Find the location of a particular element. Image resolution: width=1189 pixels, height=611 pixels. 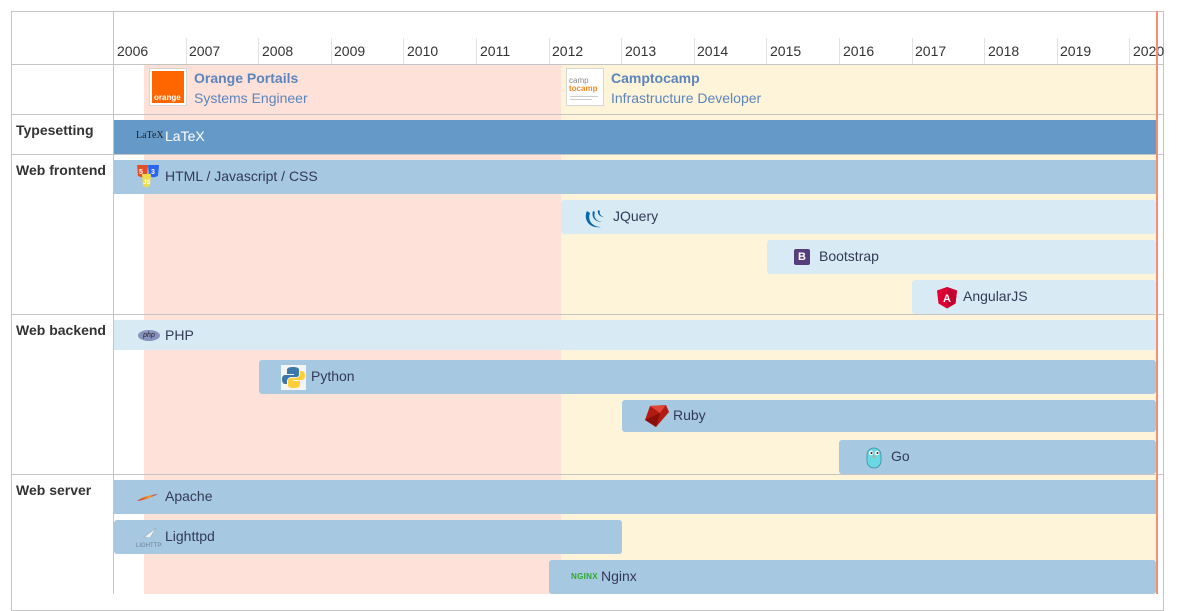

skill-bar-nginx: NGINX Nginx is located at coordinates (852, 577).